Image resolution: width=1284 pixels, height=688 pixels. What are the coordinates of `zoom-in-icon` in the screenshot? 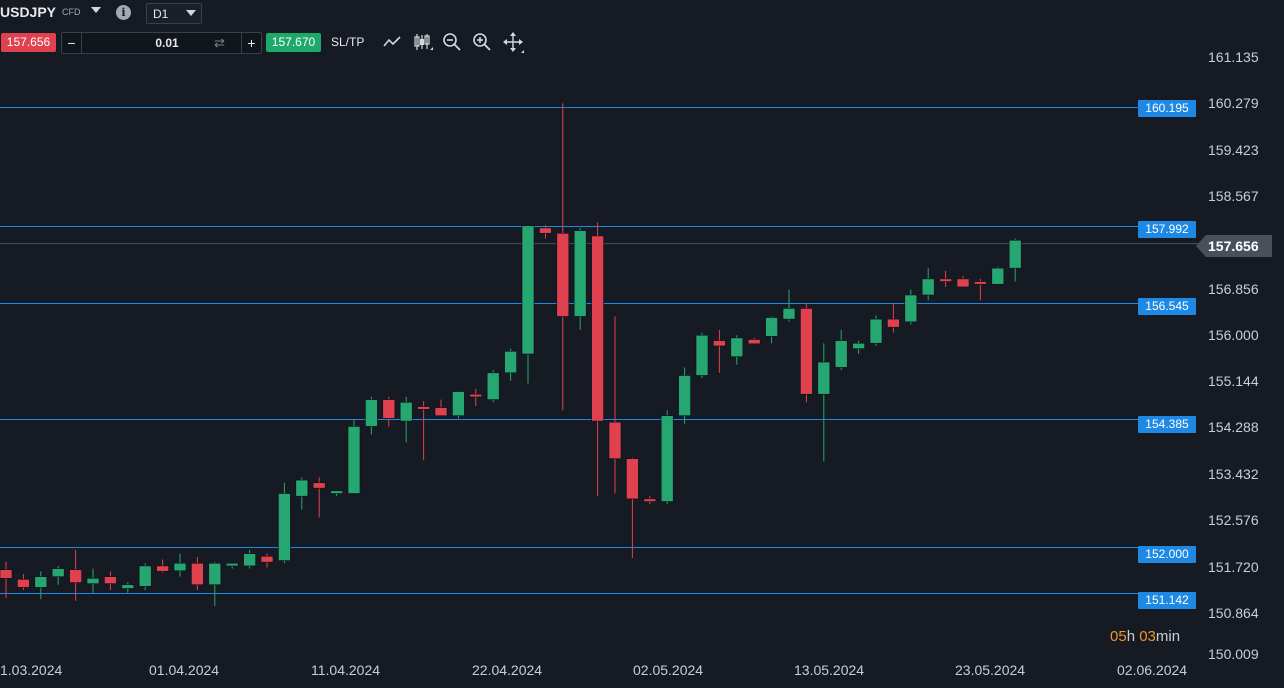 It's located at (482, 42).